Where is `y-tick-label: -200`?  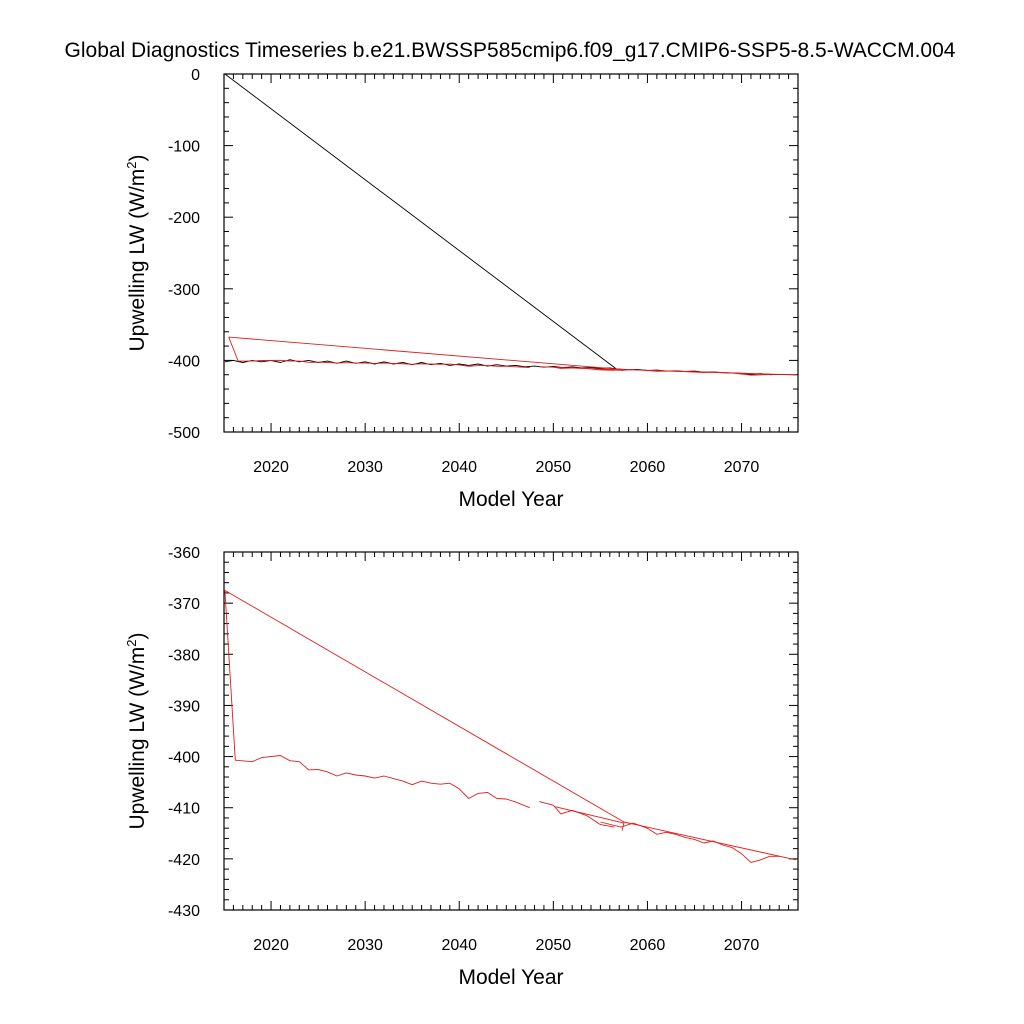 y-tick-label: -200 is located at coordinates (184, 218).